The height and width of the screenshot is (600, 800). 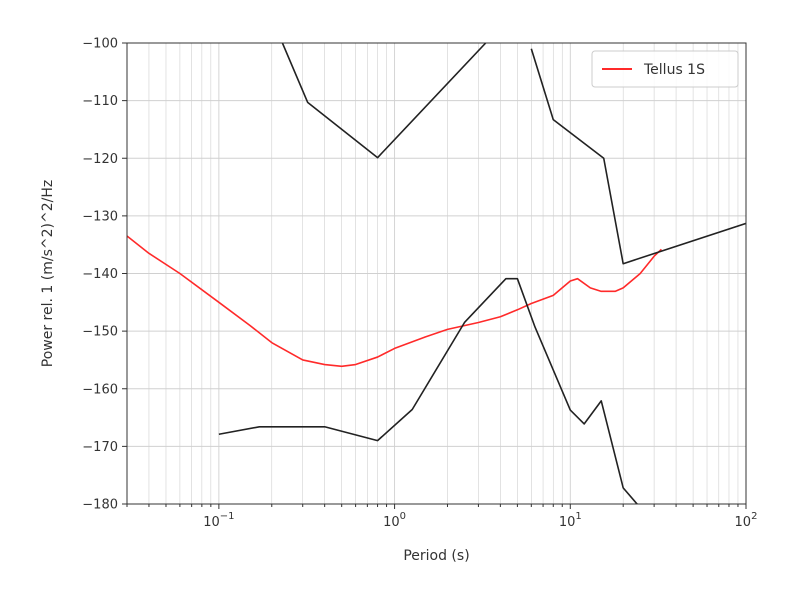 I want to click on y-tick-label: −100, so click(x=100, y=44).